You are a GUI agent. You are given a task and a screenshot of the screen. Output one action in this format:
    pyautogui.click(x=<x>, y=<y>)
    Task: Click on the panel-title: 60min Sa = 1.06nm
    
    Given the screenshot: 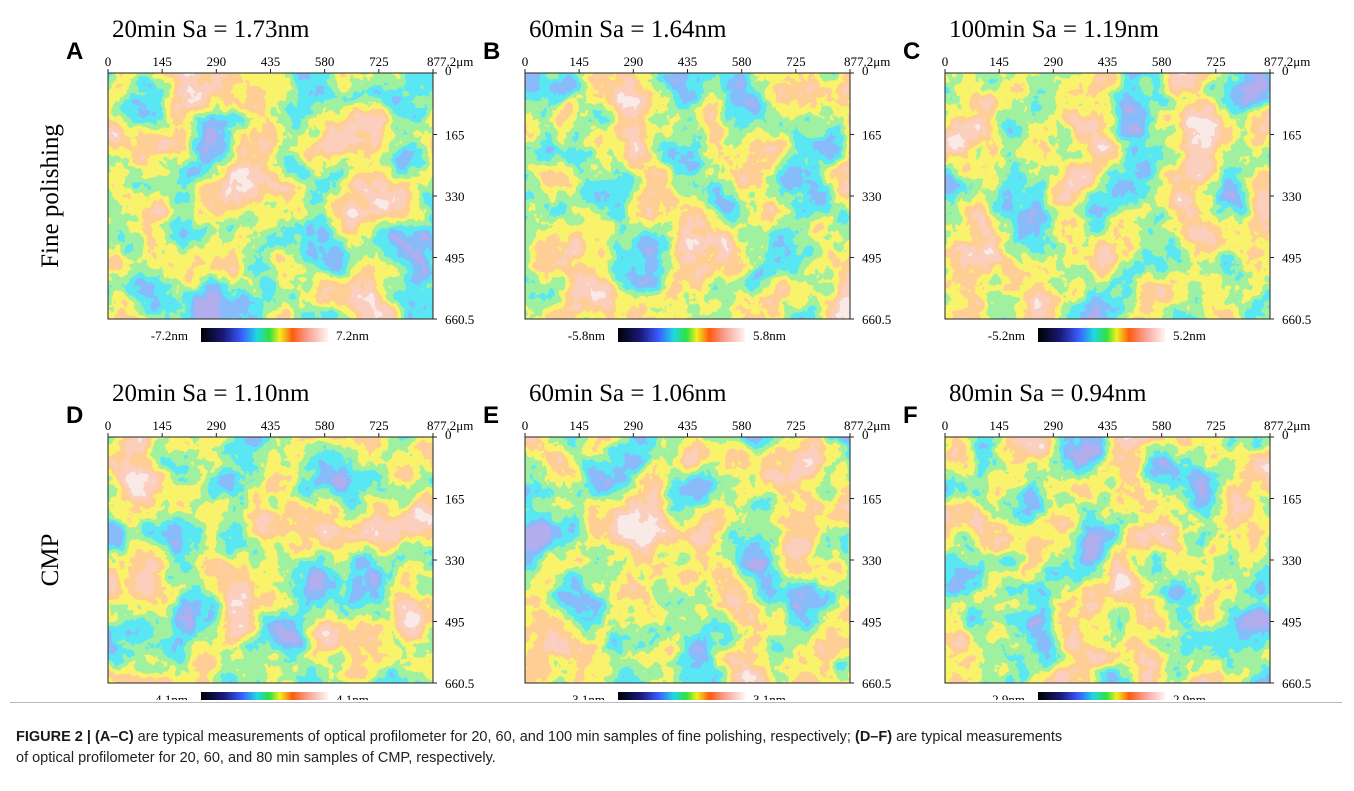 What is the action you would take?
    pyautogui.click(x=628, y=393)
    